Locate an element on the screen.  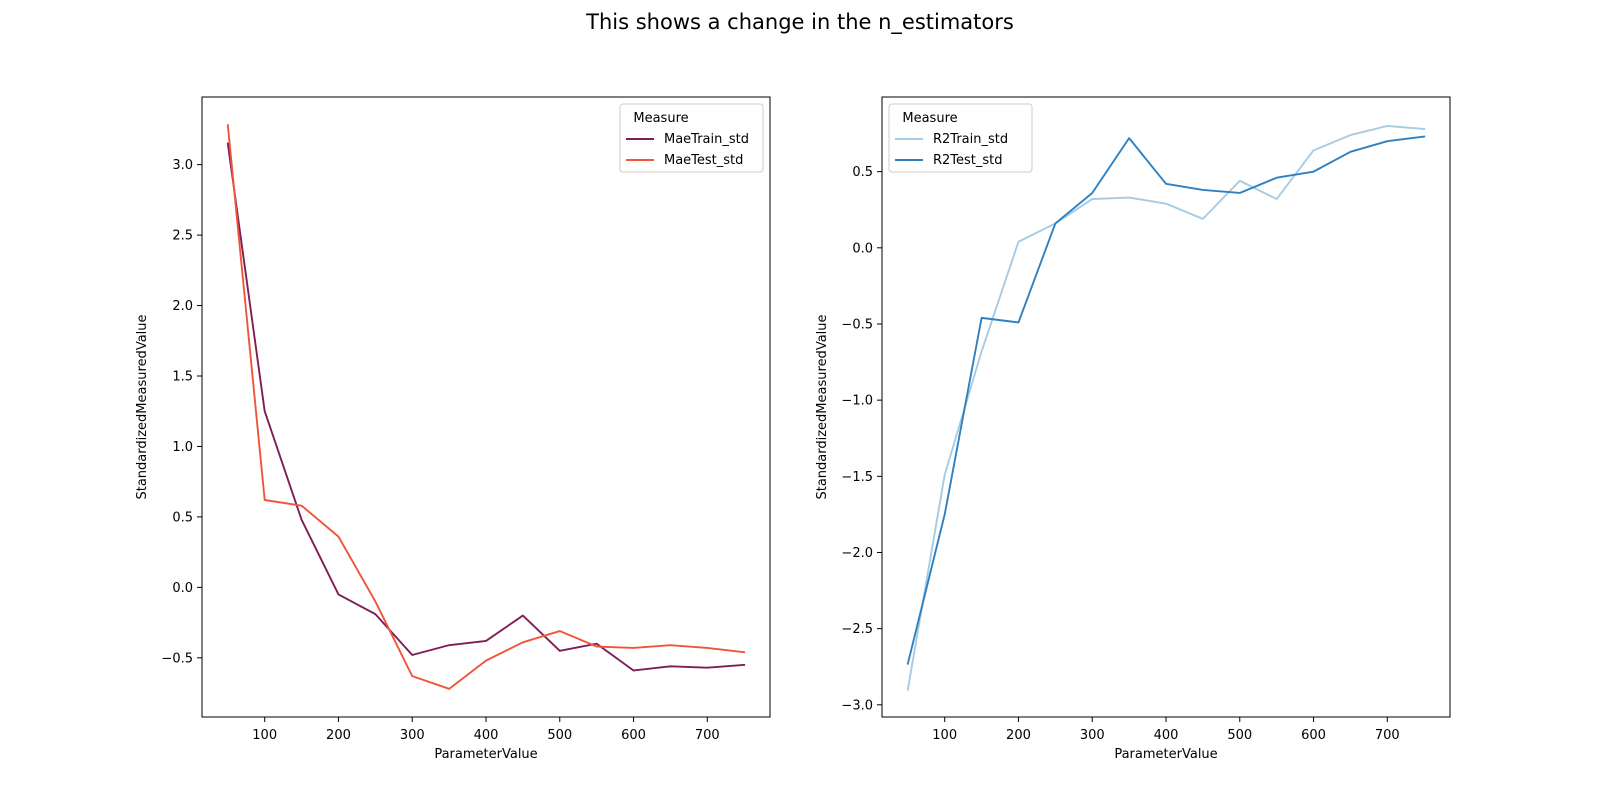
chart-1-y-tick-label: 1.0 is located at coordinates (182, 447).